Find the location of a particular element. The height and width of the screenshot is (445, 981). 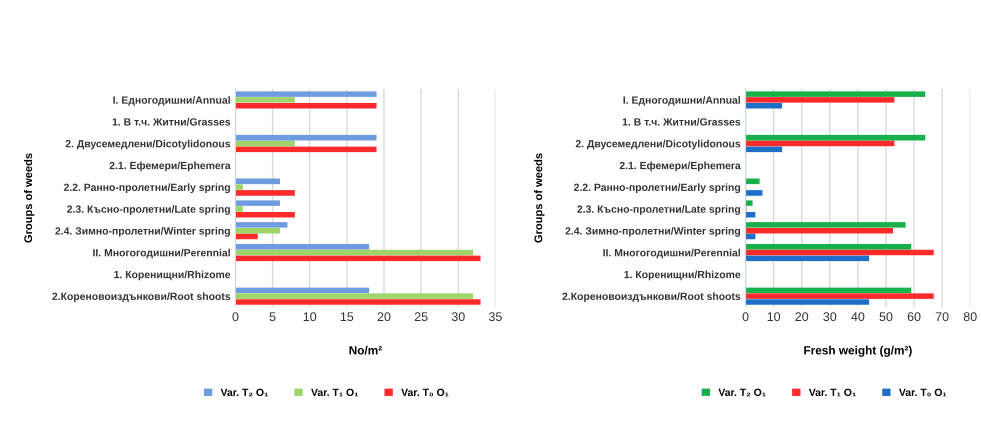

x-tick-label: 5 is located at coordinates (273, 317).